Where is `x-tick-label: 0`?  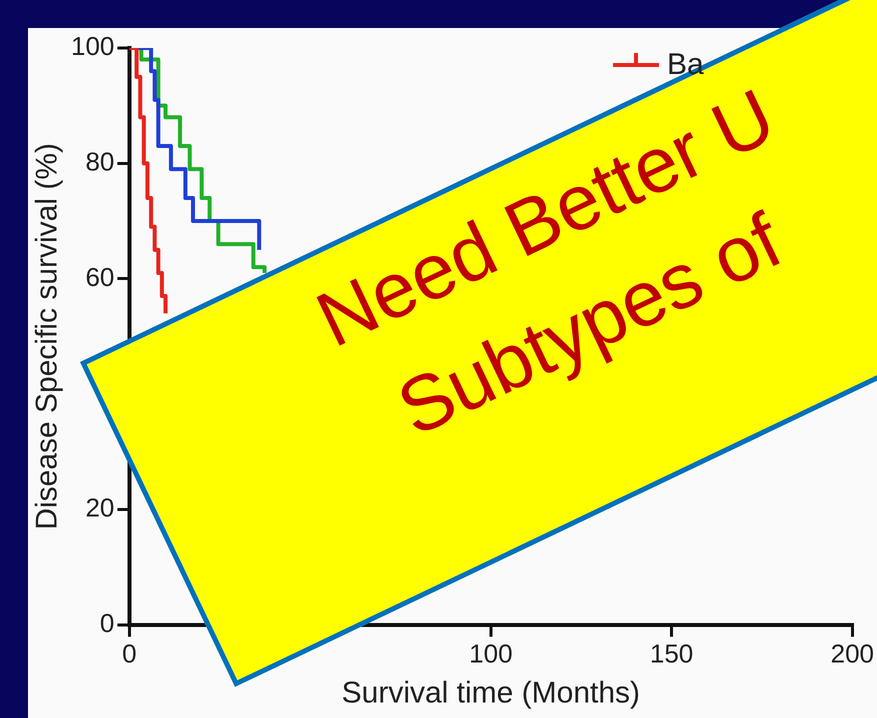 x-tick-label: 0 is located at coordinates (129, 653).